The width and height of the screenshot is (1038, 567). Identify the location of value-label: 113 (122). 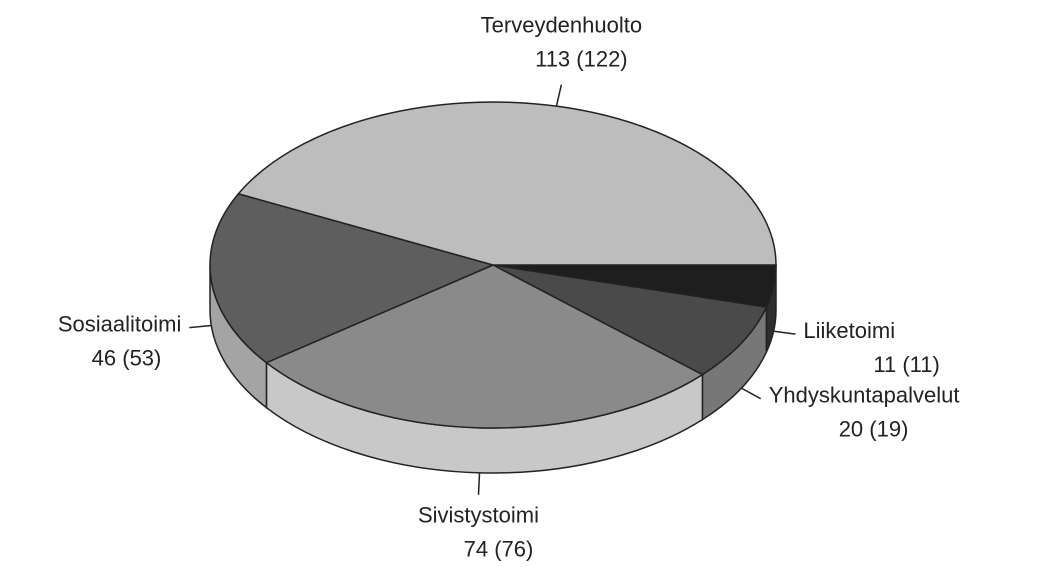
(581, 59).